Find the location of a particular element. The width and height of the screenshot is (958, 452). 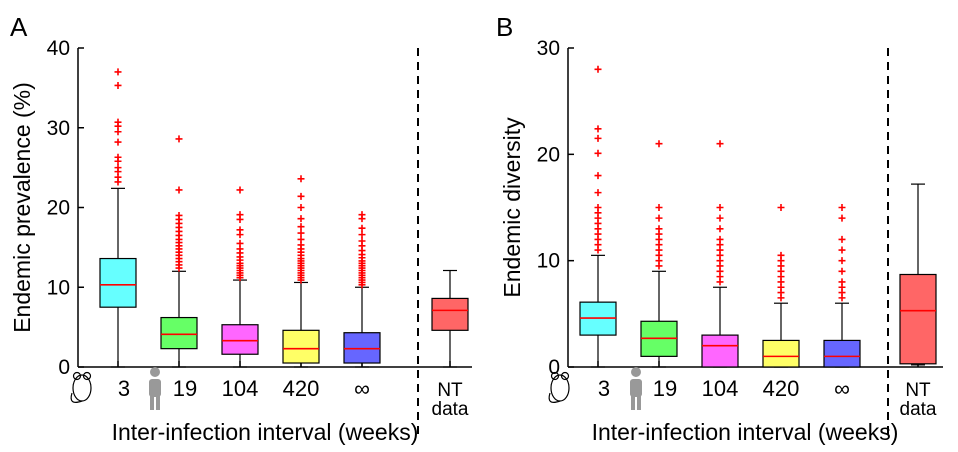

x-category-label: 3 is located at coordinates (604, 388).